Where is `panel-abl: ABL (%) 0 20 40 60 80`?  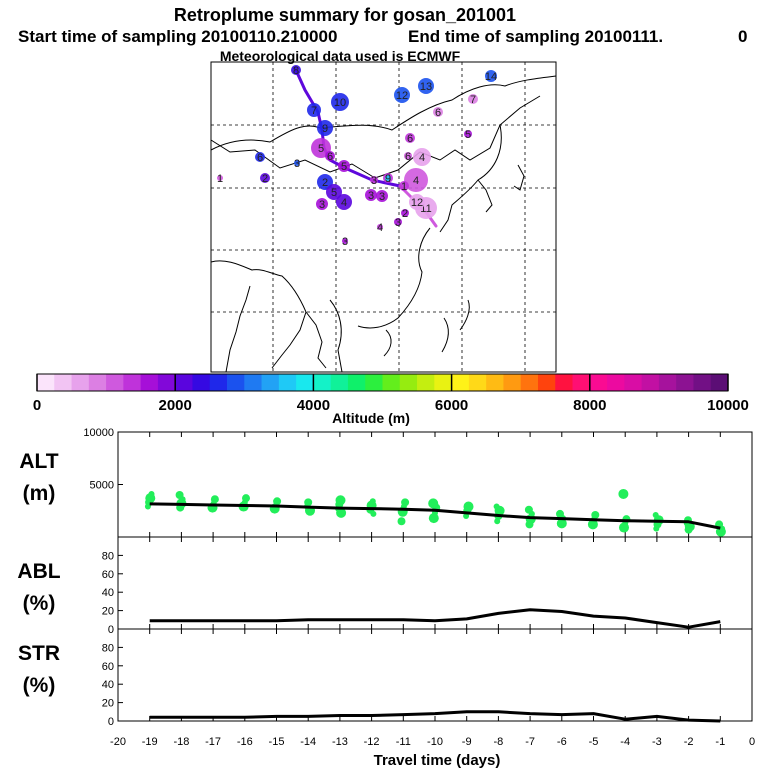
panel-abl: ABL (%) 0 20 40 60 80 is located at coordinates (385, 586).